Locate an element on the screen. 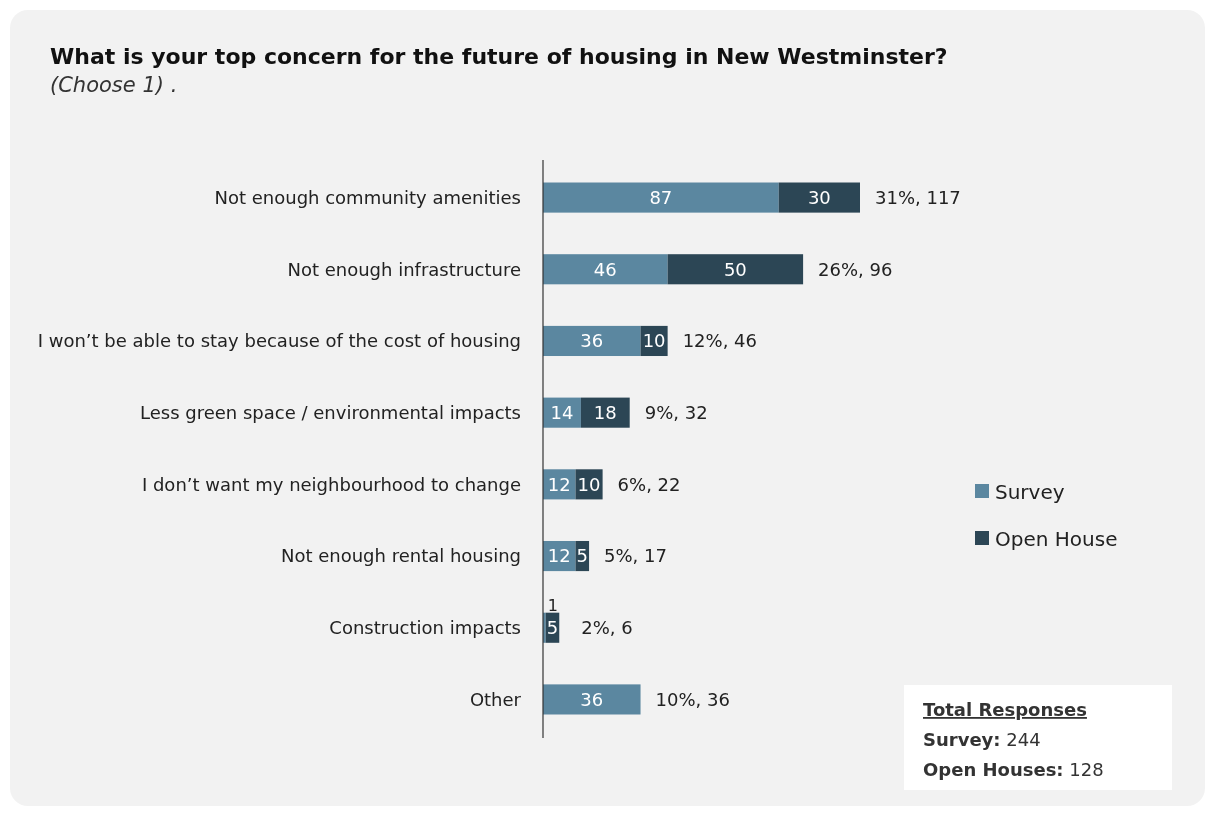 This screenshot has width=1215, height=817. y-tick-label: I don’t want my neighbourhood to change is located at coordinates (331, 484).